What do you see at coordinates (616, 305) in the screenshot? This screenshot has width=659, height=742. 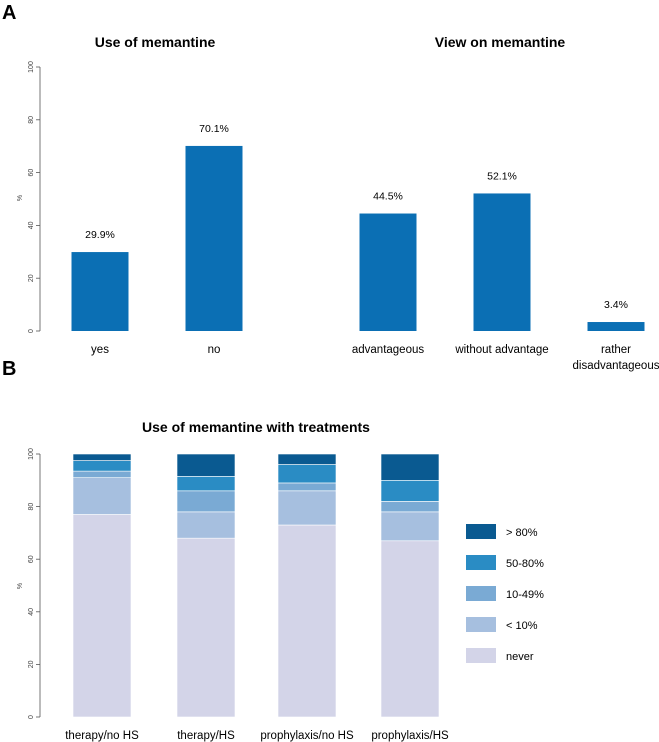 I see `data-label: 3.4%` at bounding box center [616, 305].